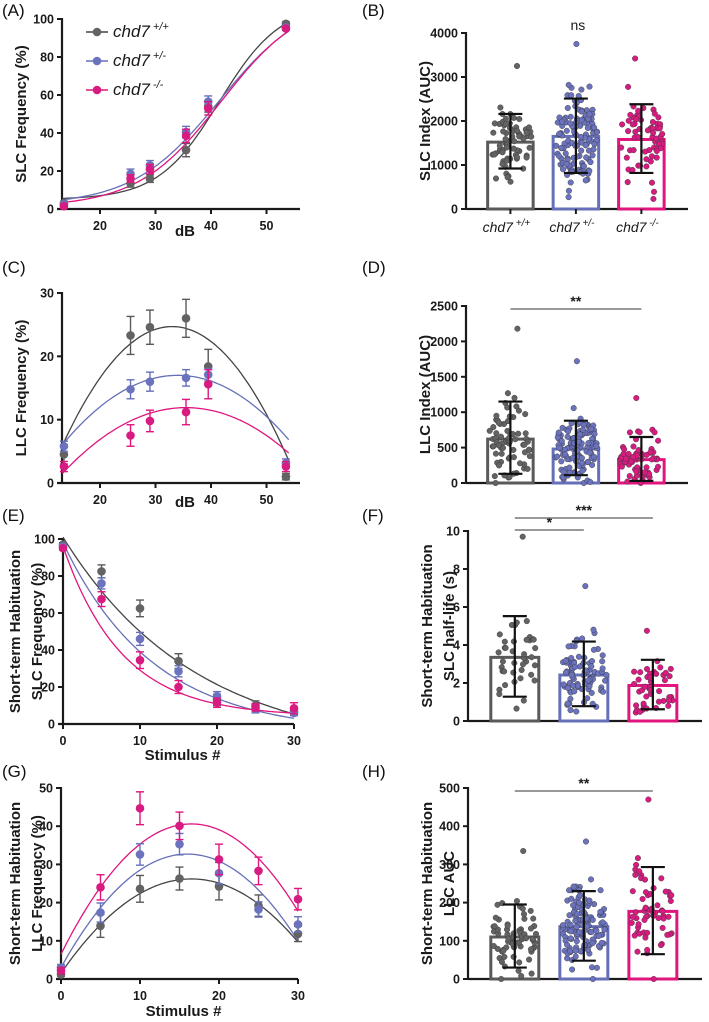 This screenshot has height=1022, width=709. What do you see at coordinates (507, 226) in the screenshot?
I see `x-category-label: chd7 +/+` at bounding box center [507, 226].